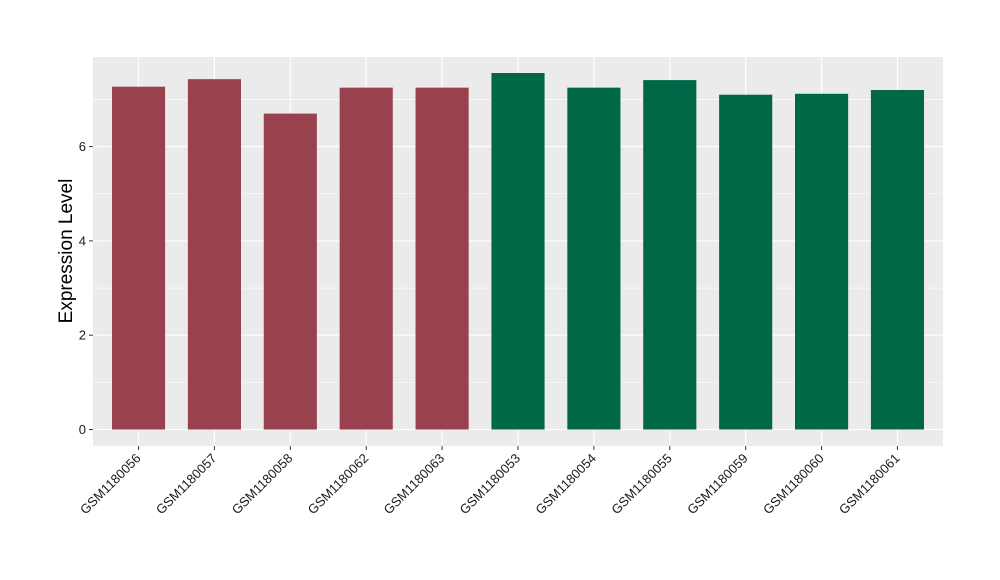  Describe the element at coordinates (262, 484) in the screenshot. I see `x-tick-label: GSM1180058` at that location.